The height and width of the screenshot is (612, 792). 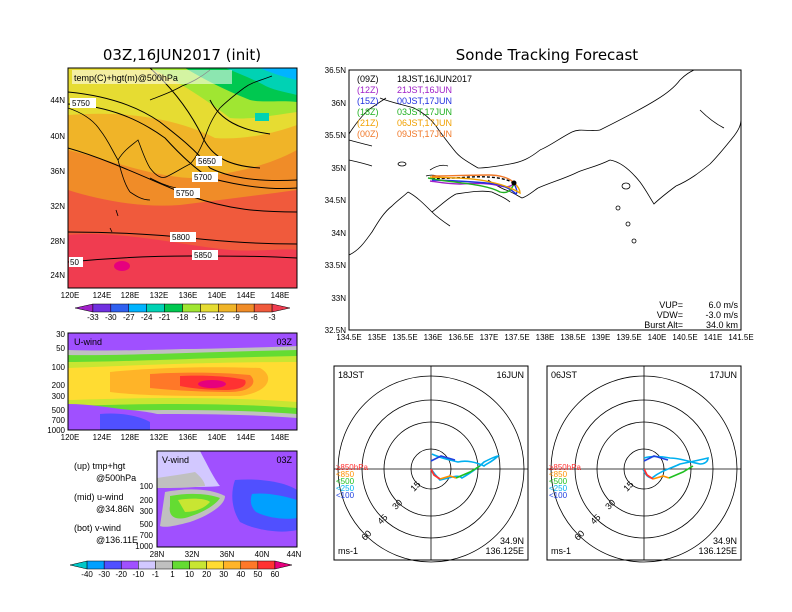 I want to click on lon-tick: 148E, so click(x=280, y=295).